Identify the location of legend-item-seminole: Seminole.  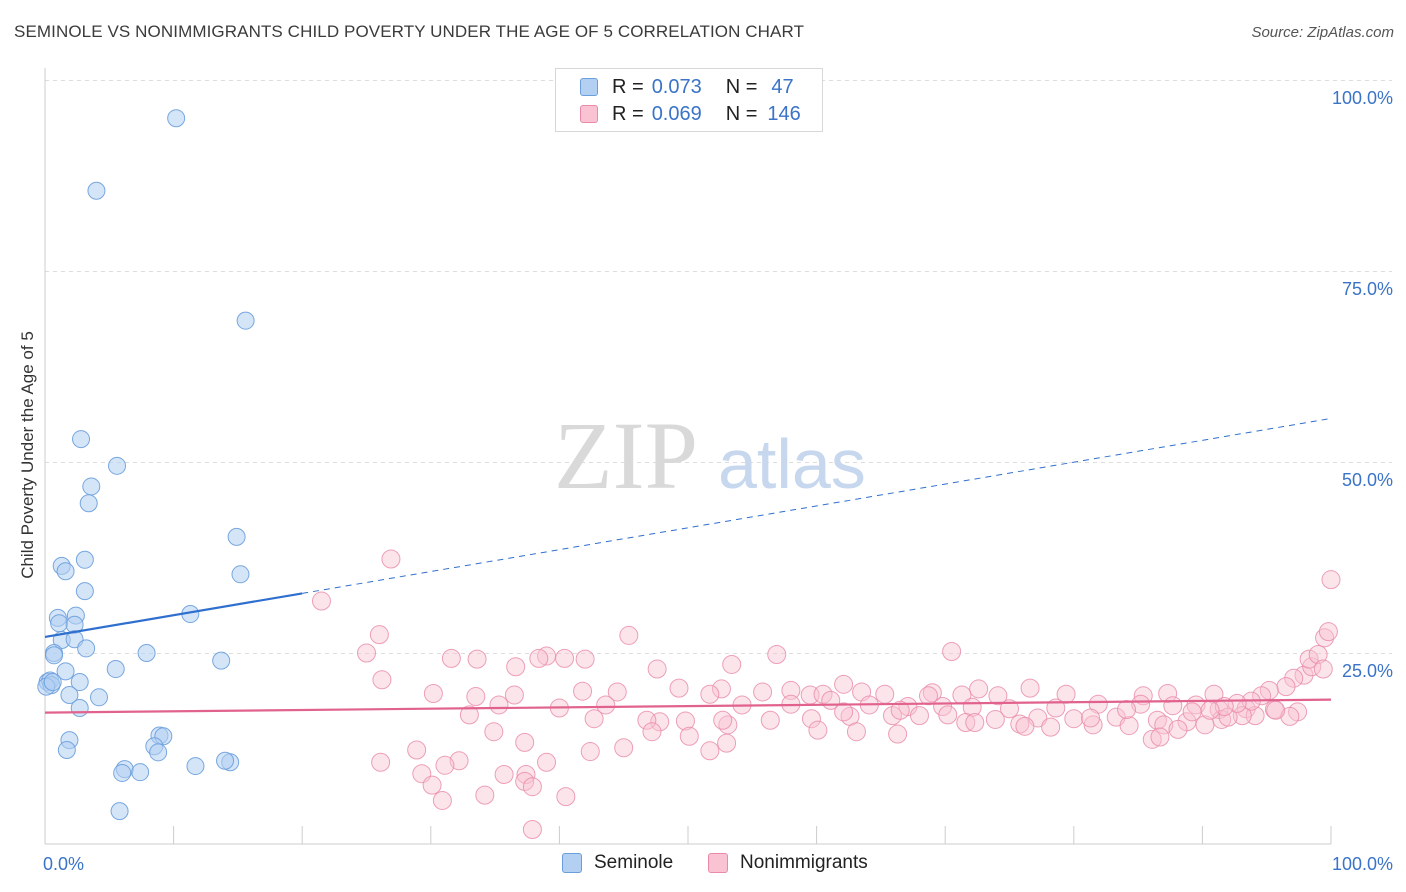
(617, 863).